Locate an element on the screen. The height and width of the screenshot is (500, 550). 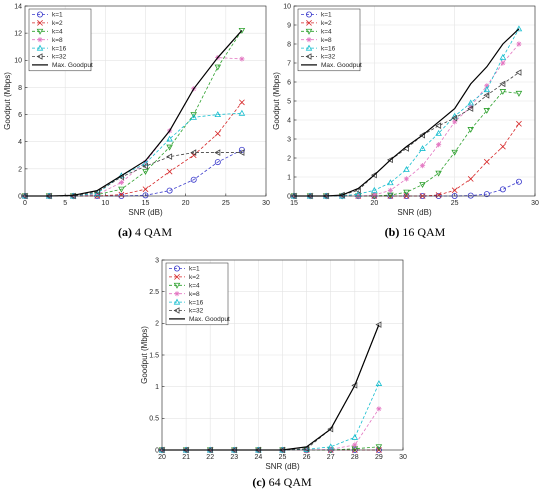
caption-text: 64 QAM is located at coordinates (289, 482).